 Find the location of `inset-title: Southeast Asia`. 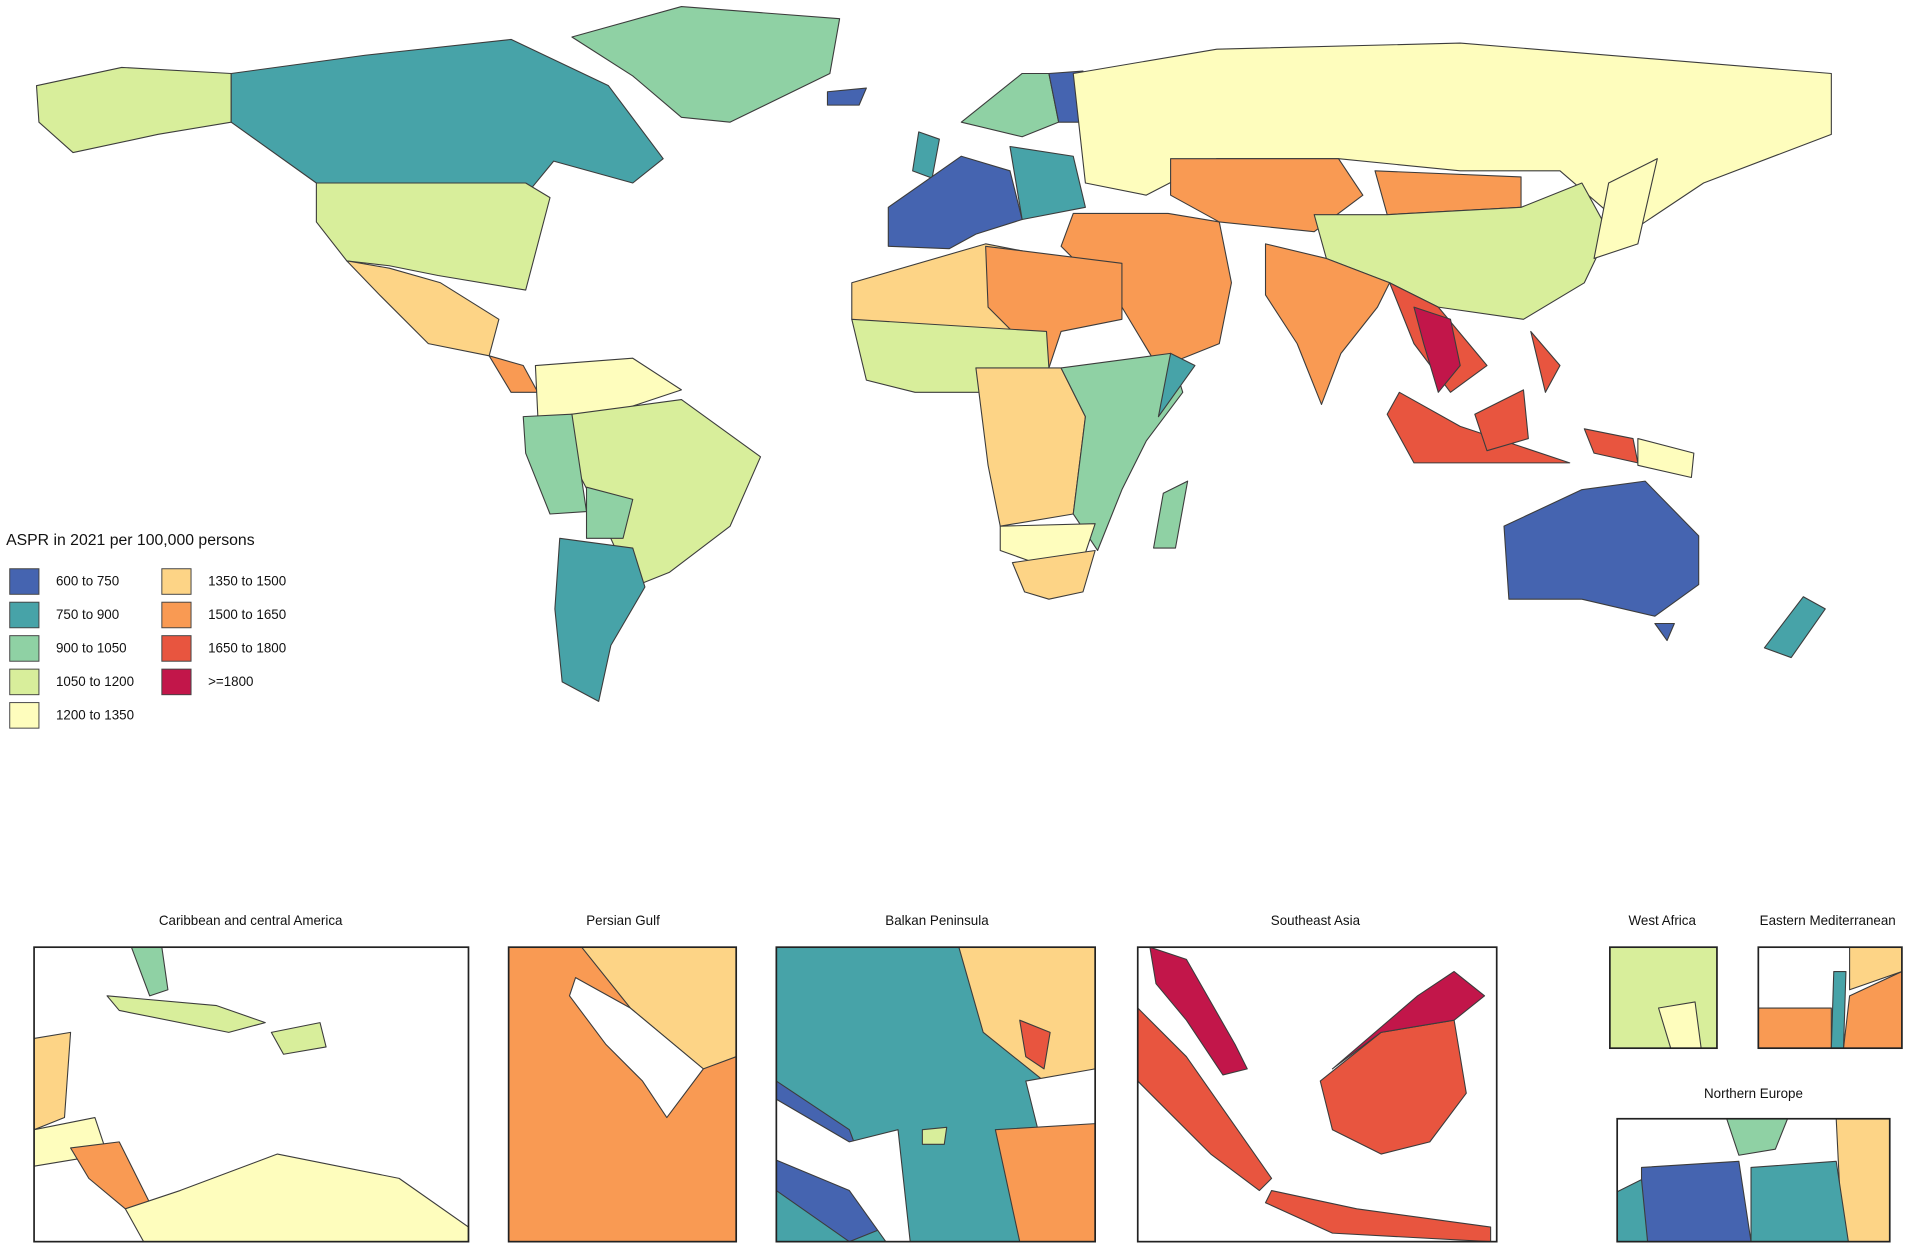

inset-title: Southeast Asia is located at coordinates (1316, 920).